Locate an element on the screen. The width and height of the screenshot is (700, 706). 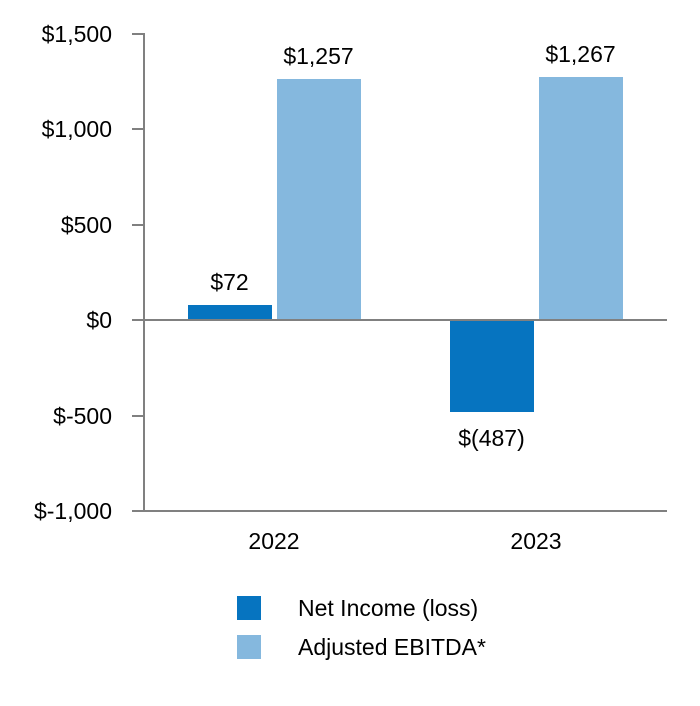
legend-label-adjusted-ebitda: Adjusted EBITDA* is located at coordinates (392, 647).